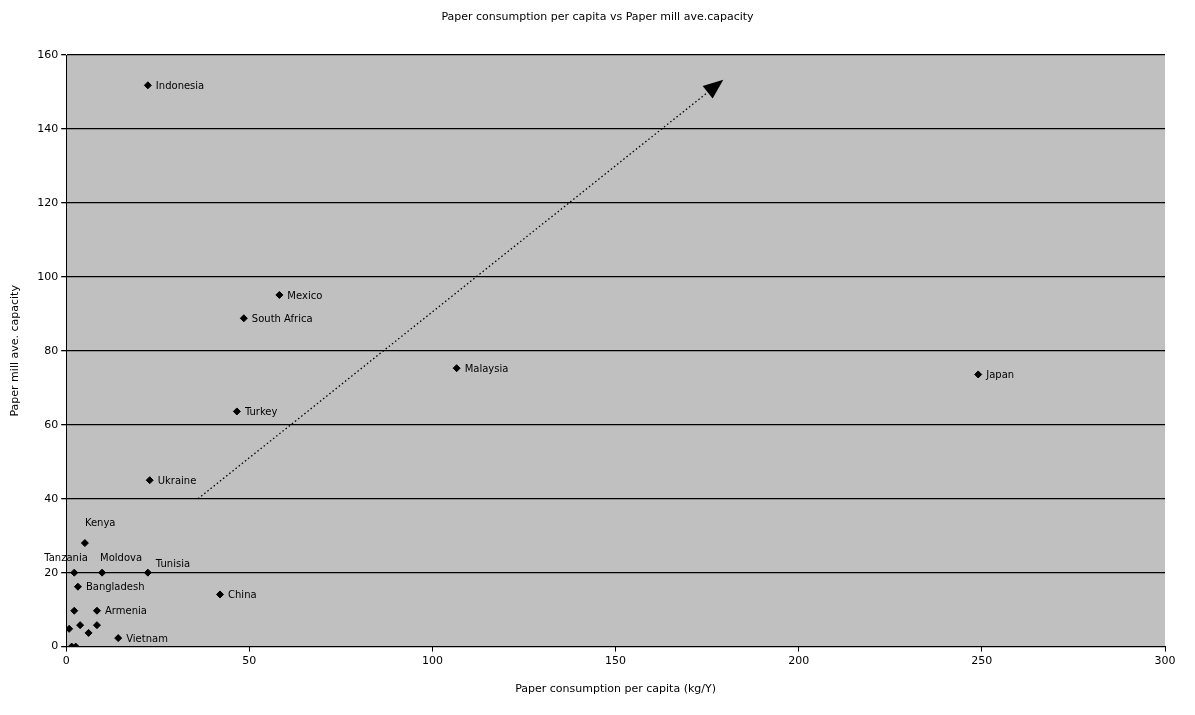 This screenshot has width=1195, height=715. I want to click on annotation: Bangladesh, so click(115, 587).